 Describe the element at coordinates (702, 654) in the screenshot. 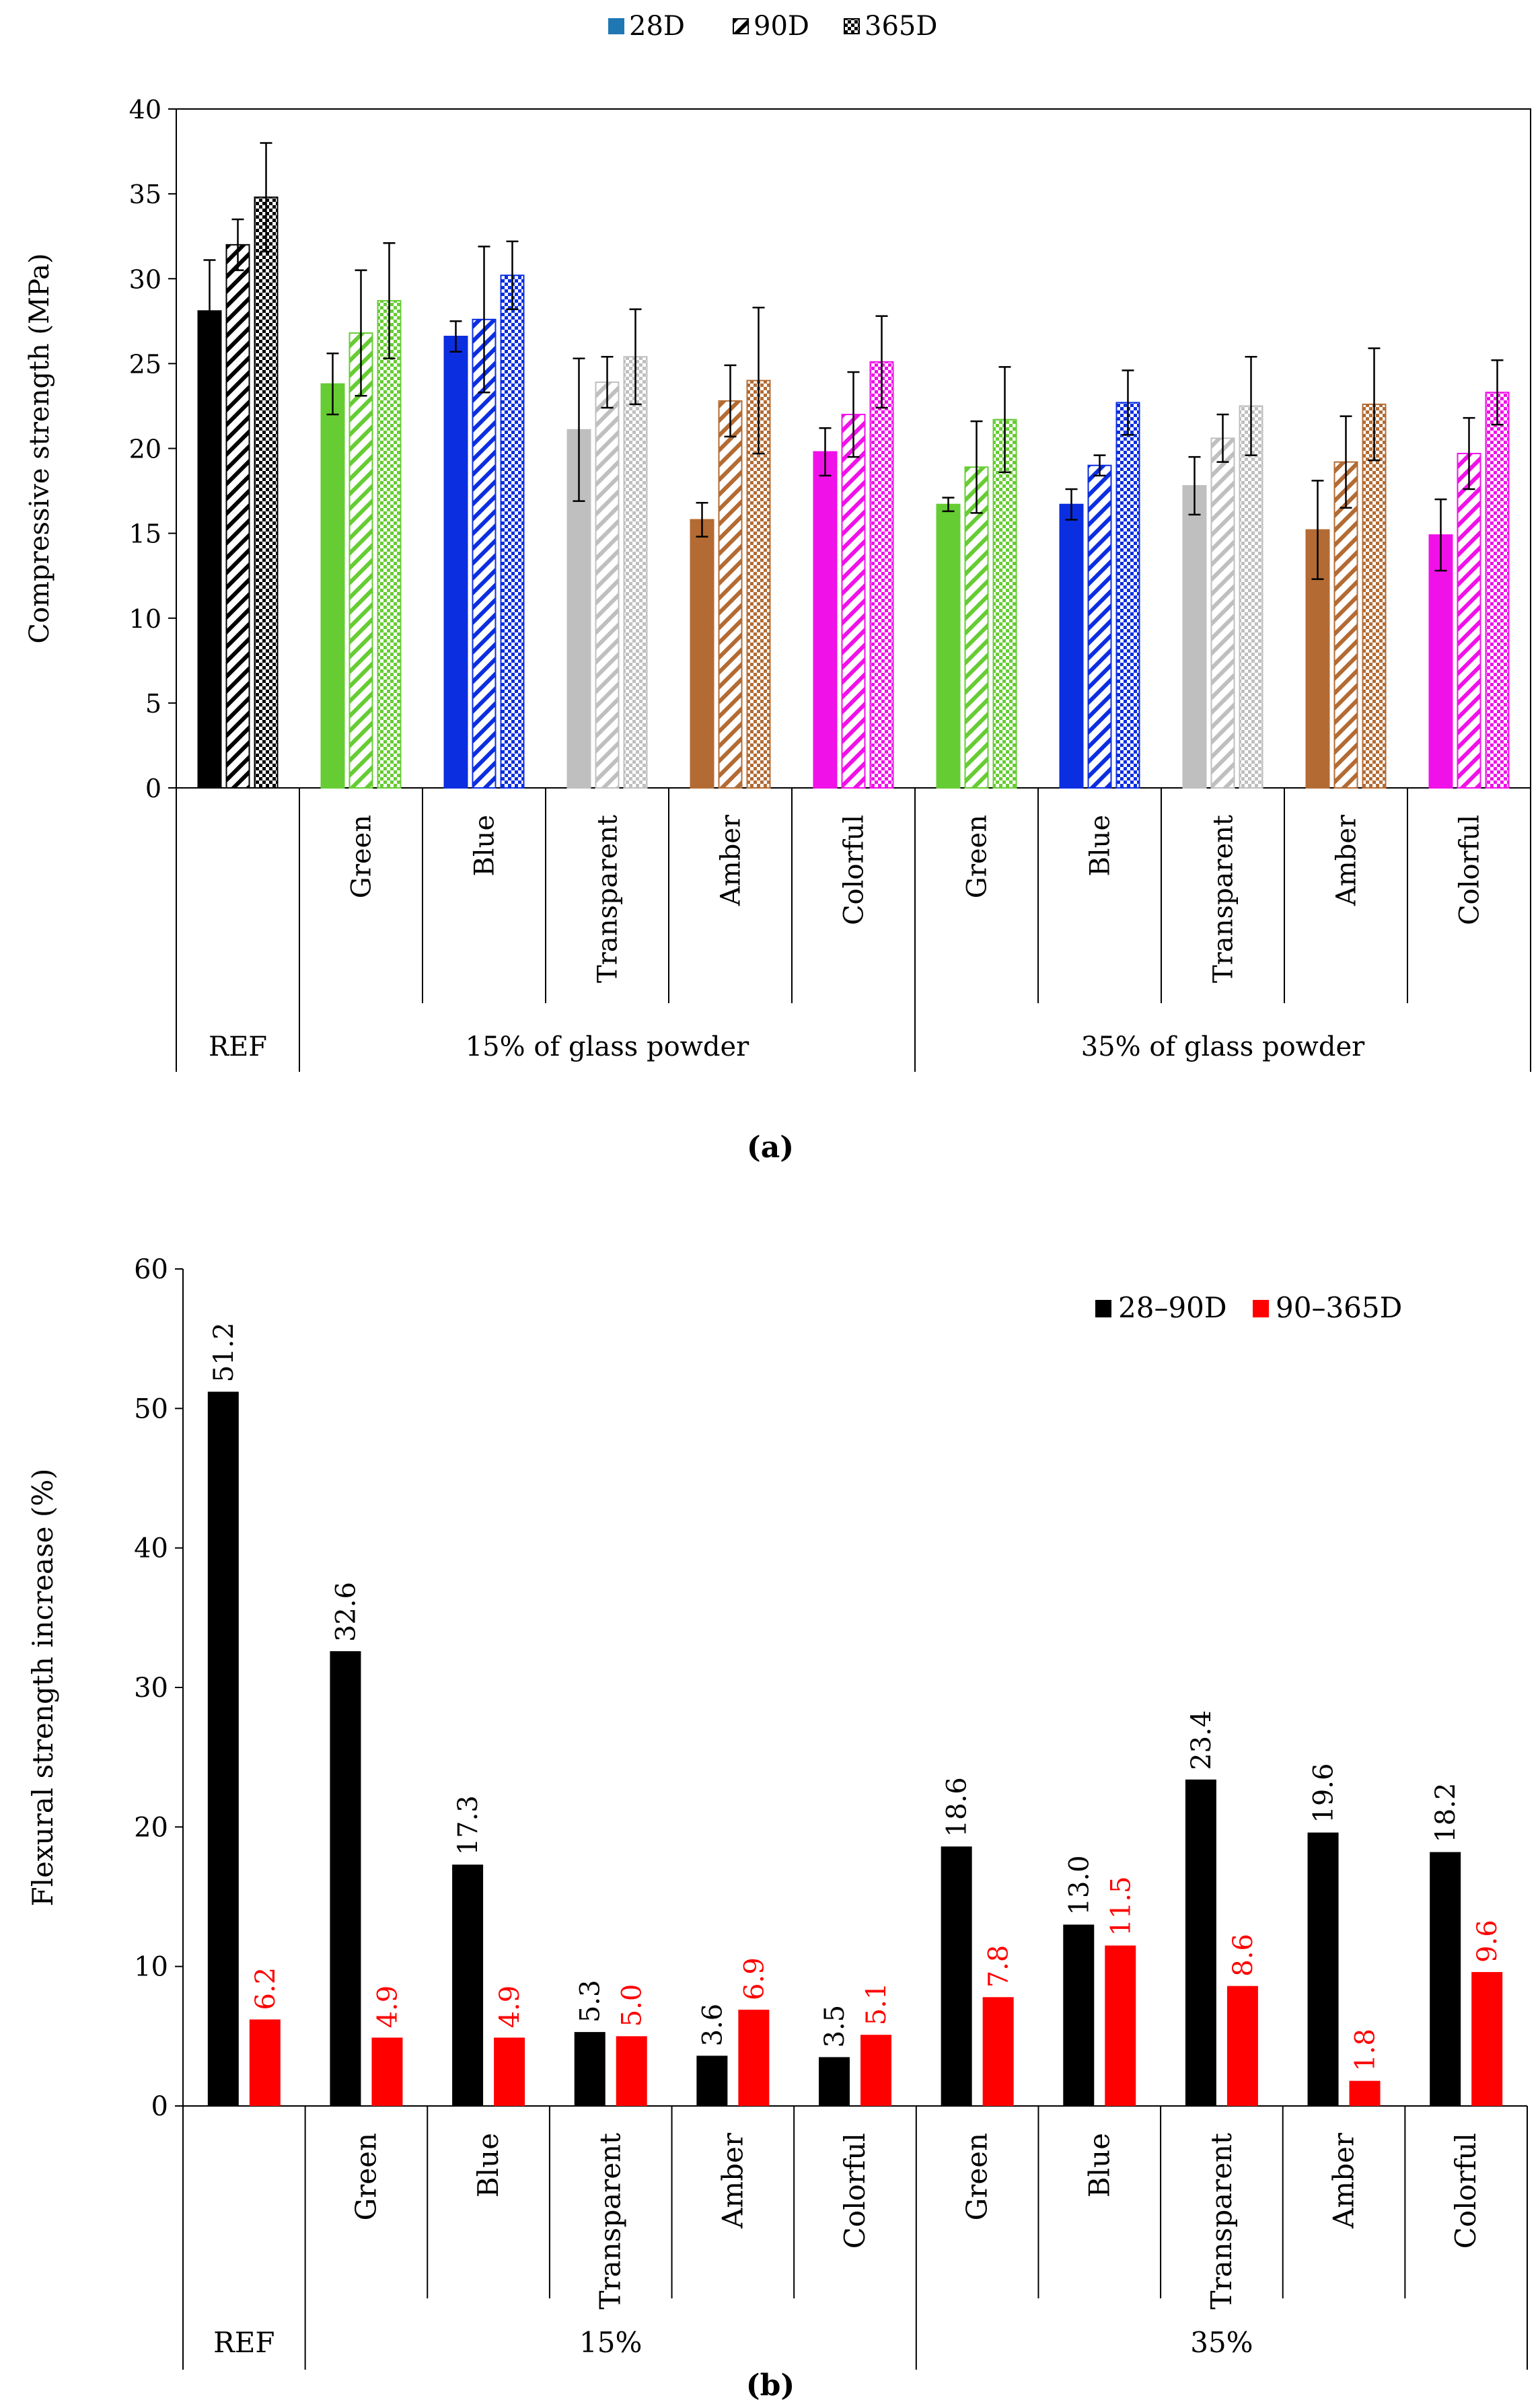

I see `bar-28d-amber` at that location.